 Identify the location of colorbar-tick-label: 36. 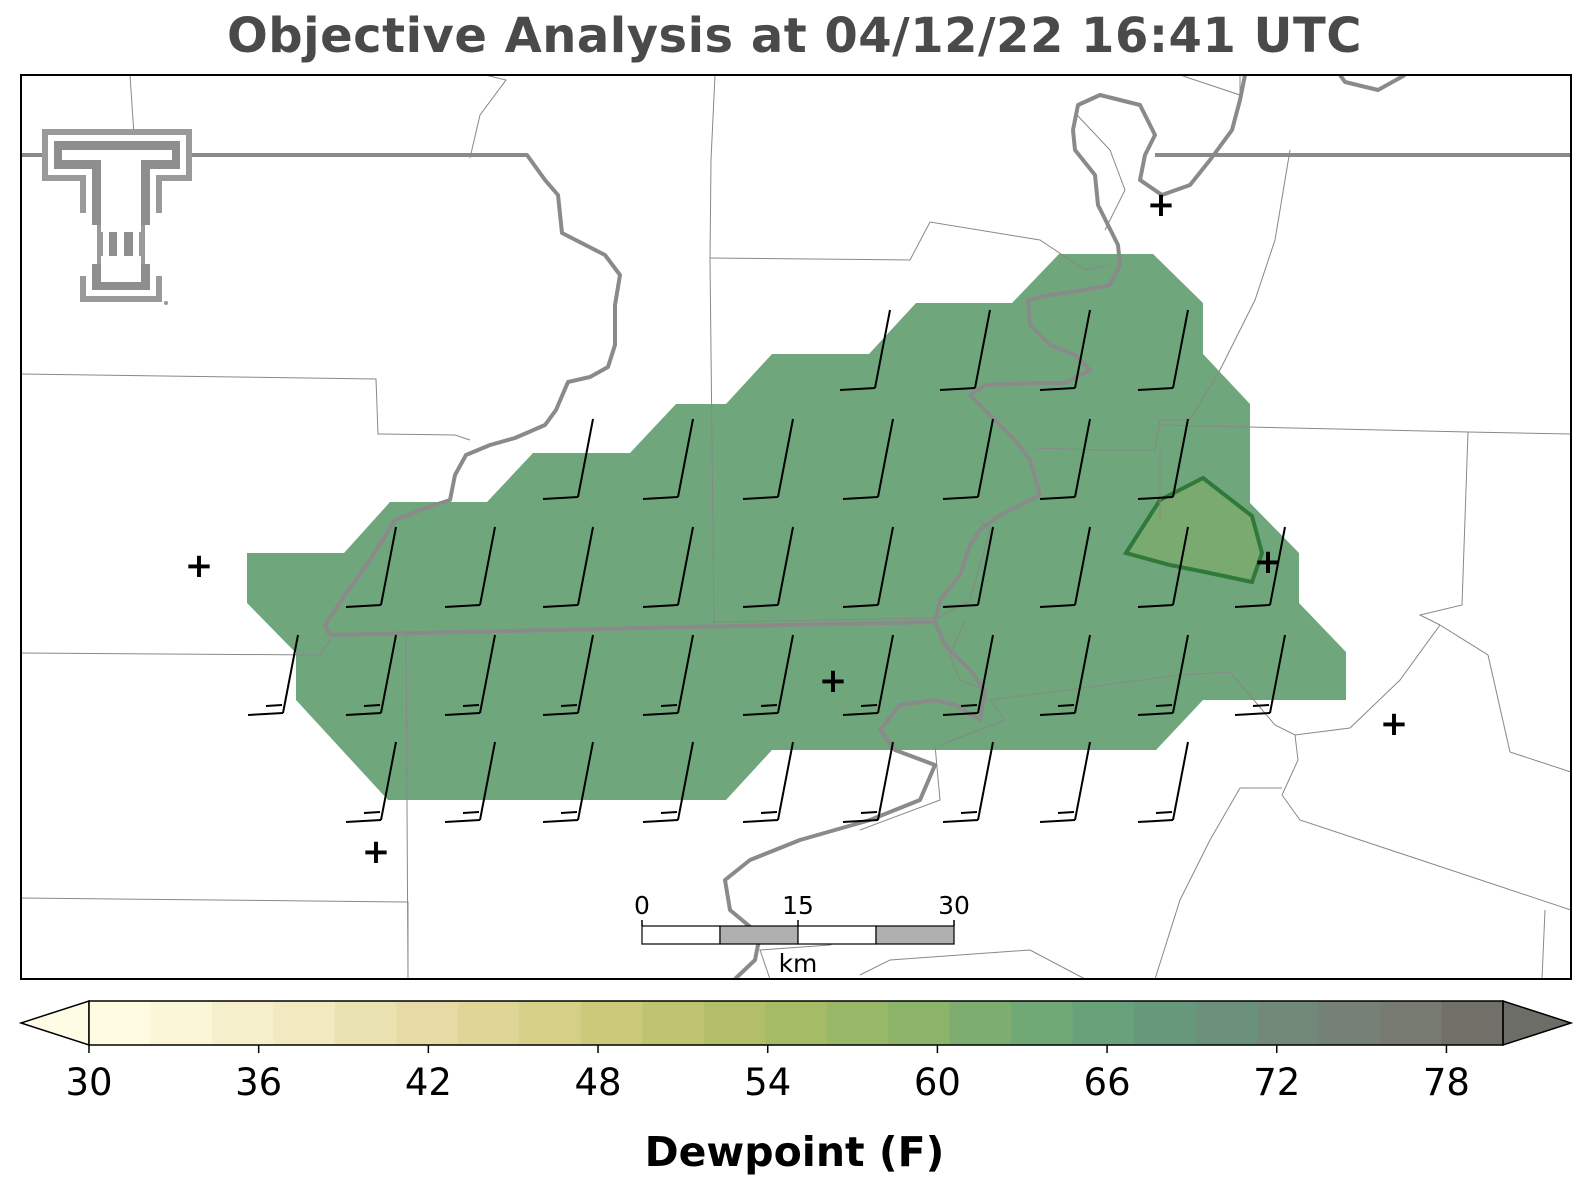
(258, 1082).